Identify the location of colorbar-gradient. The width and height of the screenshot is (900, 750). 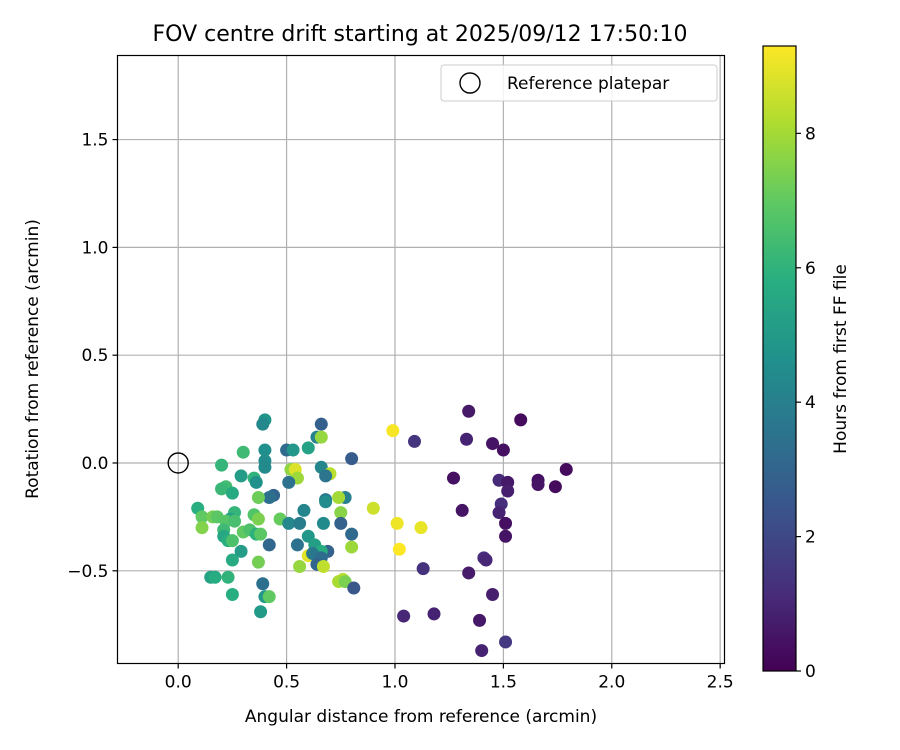
(779, 358).